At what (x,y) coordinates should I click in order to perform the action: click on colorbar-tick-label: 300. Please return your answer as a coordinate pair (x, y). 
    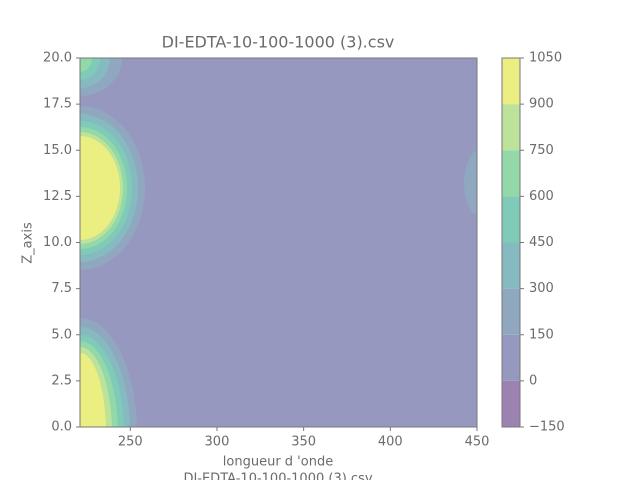
    Looking at the image, I should click on (541, 288).